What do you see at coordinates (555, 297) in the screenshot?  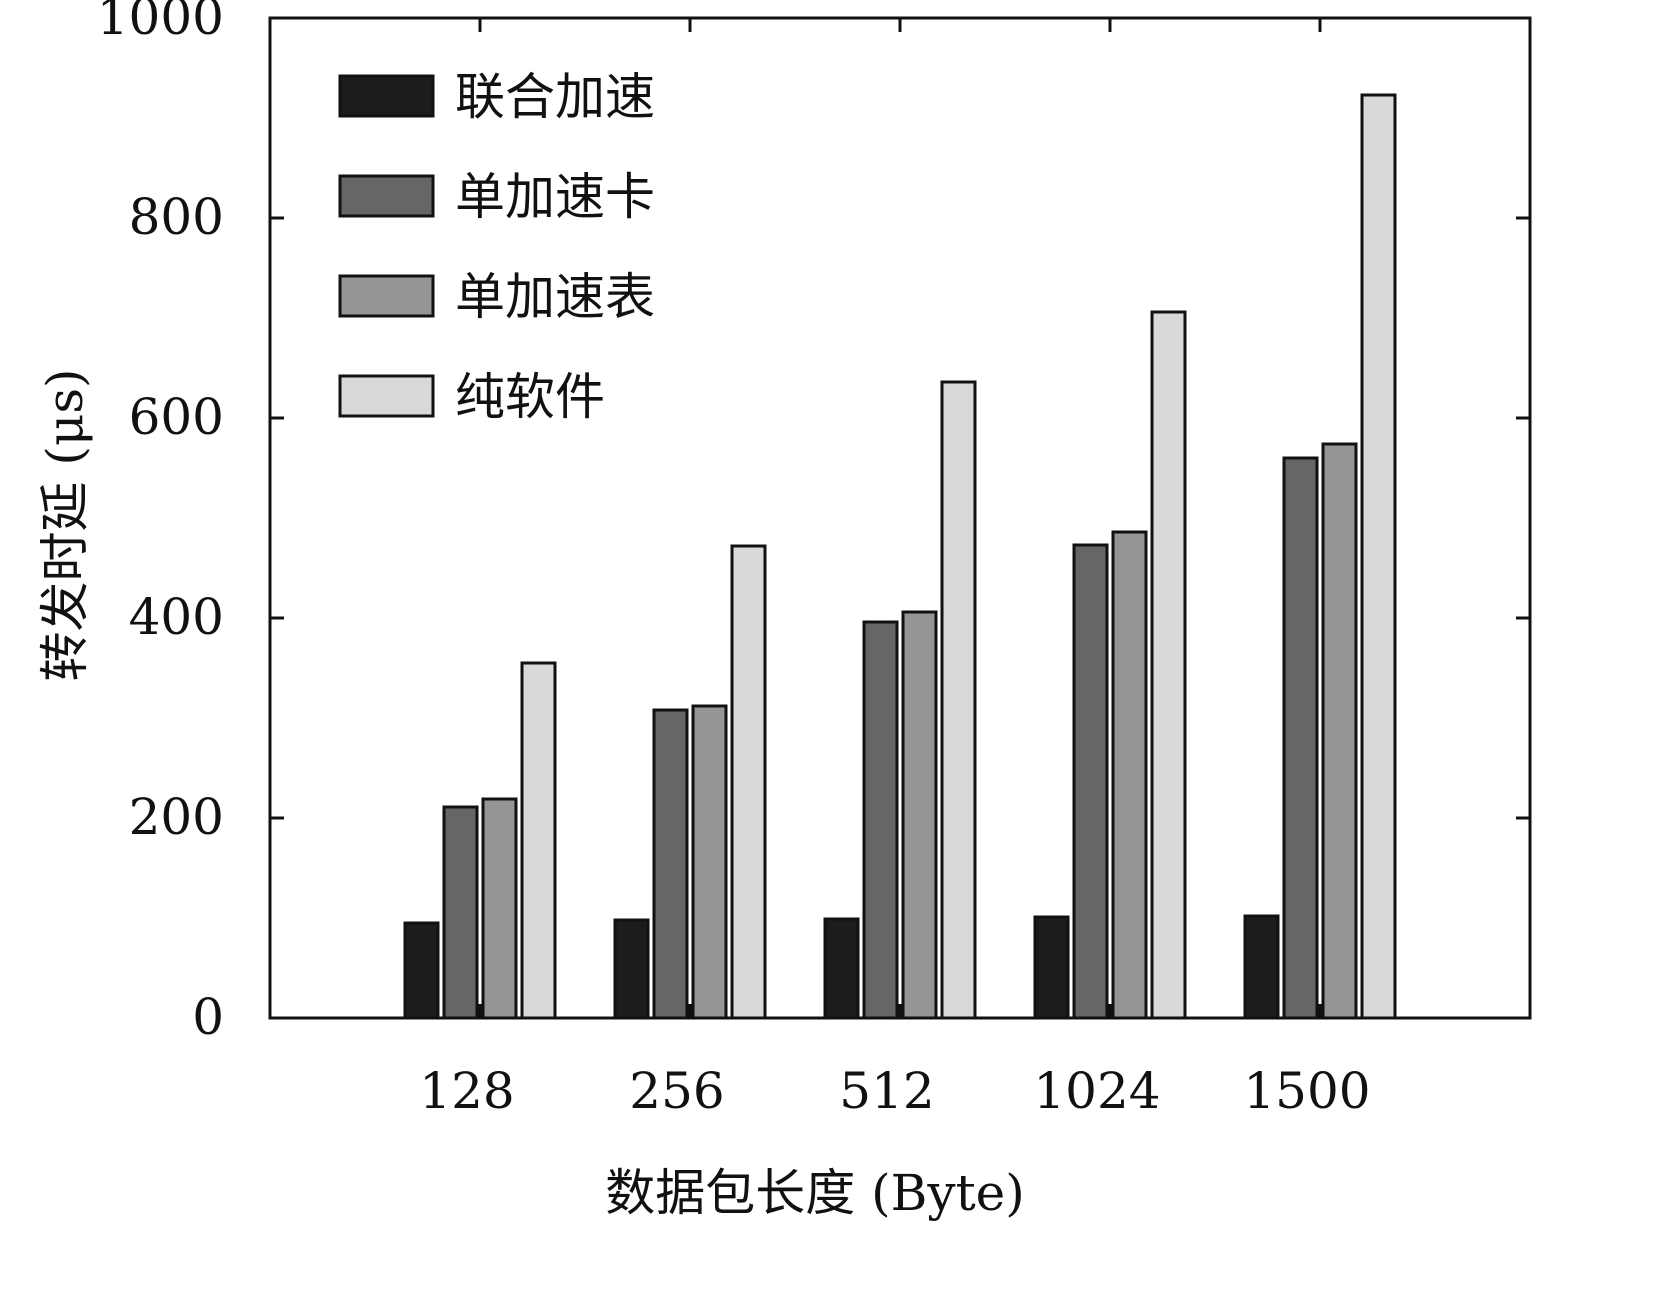 I see `legend-label: 单加速表` at bounding box center [555, 297].